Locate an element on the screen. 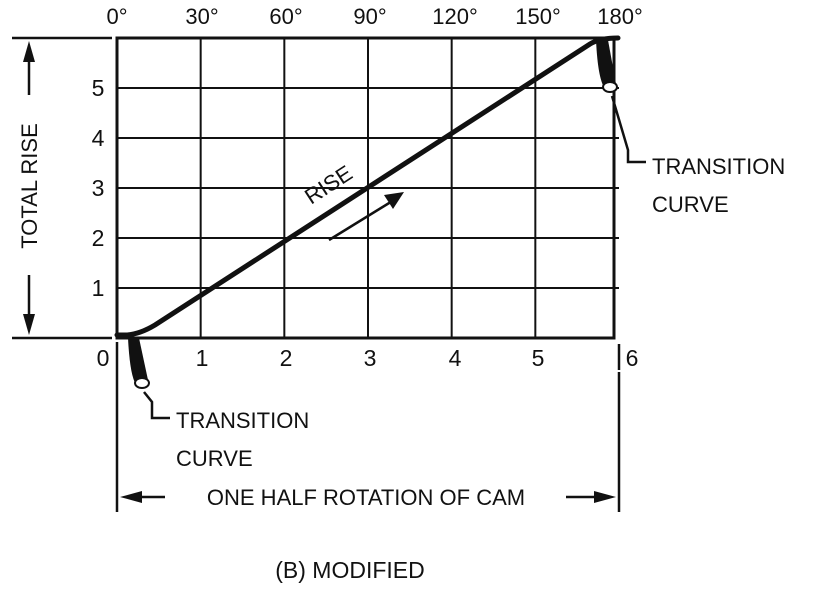  x-tick-label-2: 2 is located at coordinates (286, 358).